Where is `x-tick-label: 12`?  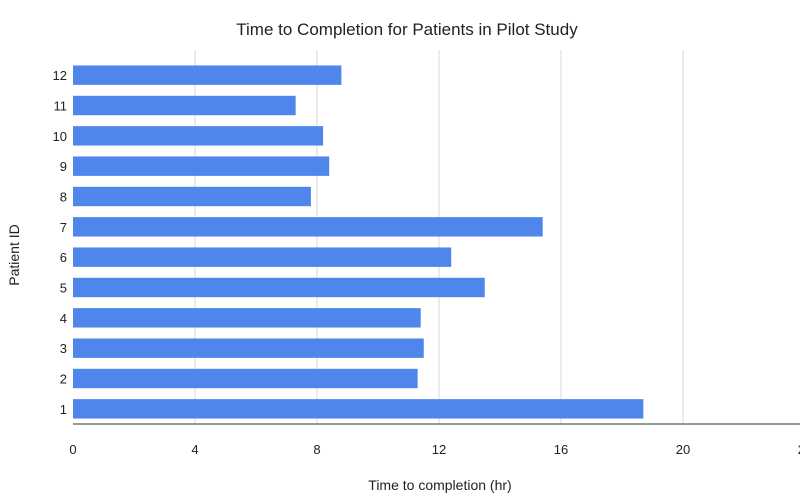 x-tick-label: 12 is located at coordinates (439, 449).